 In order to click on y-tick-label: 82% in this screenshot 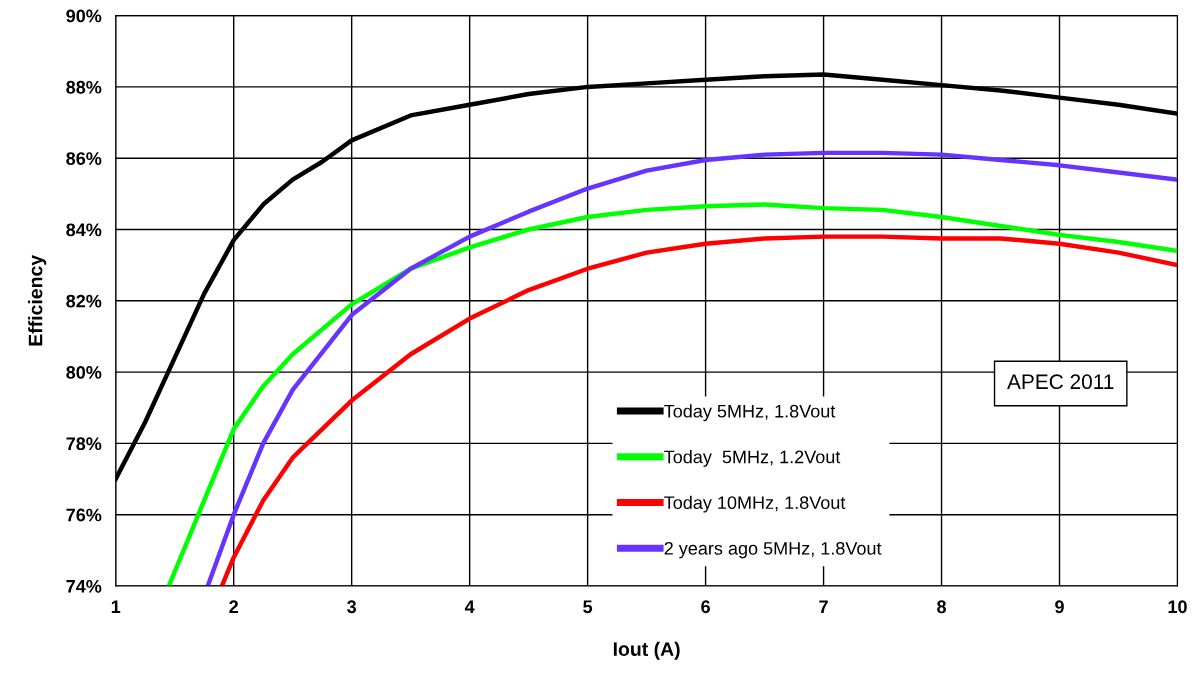, I will do `click(84, 301)`.